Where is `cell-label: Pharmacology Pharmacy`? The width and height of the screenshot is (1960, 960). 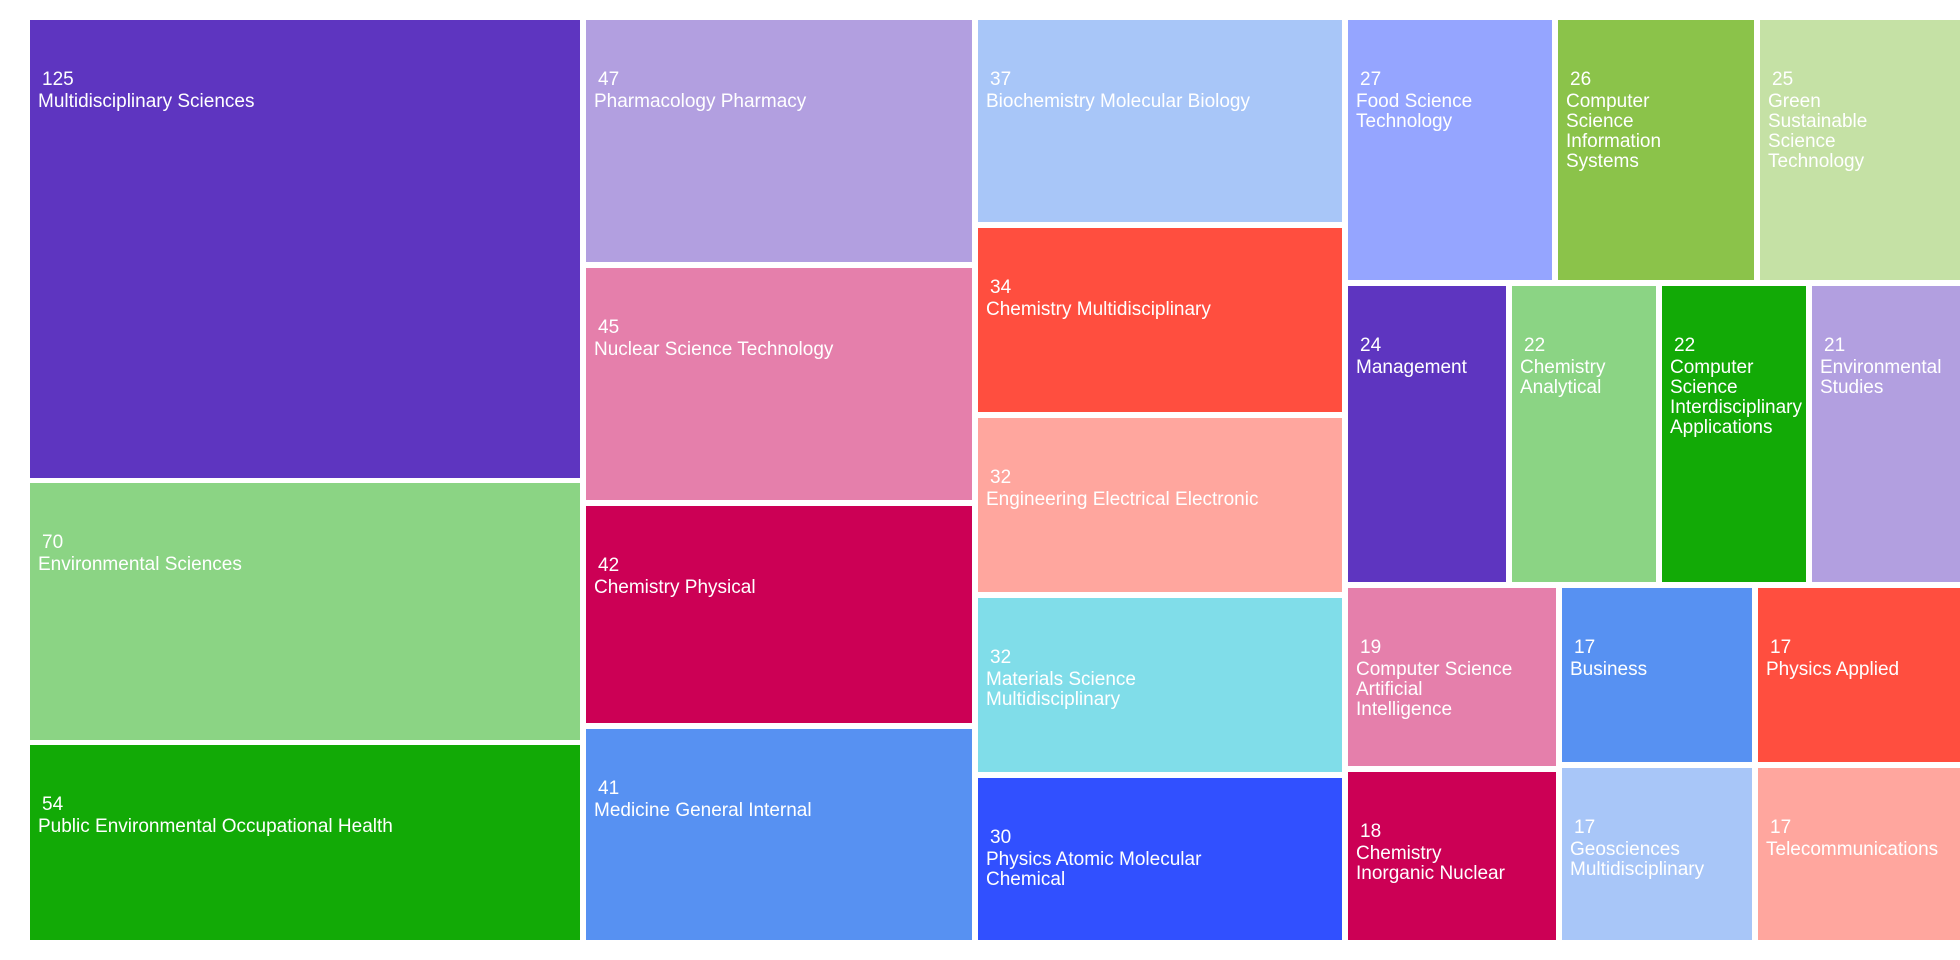
cell-label: Pharmacology Pharmacy is located at coordinates (700, 101).